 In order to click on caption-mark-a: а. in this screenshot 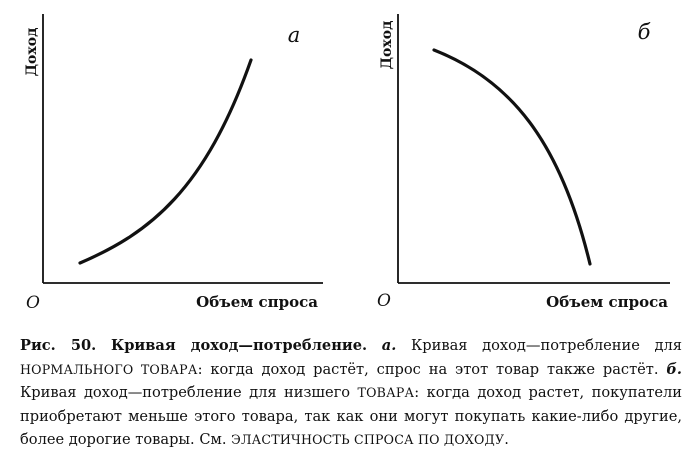, I will do `click(389, 345)`.